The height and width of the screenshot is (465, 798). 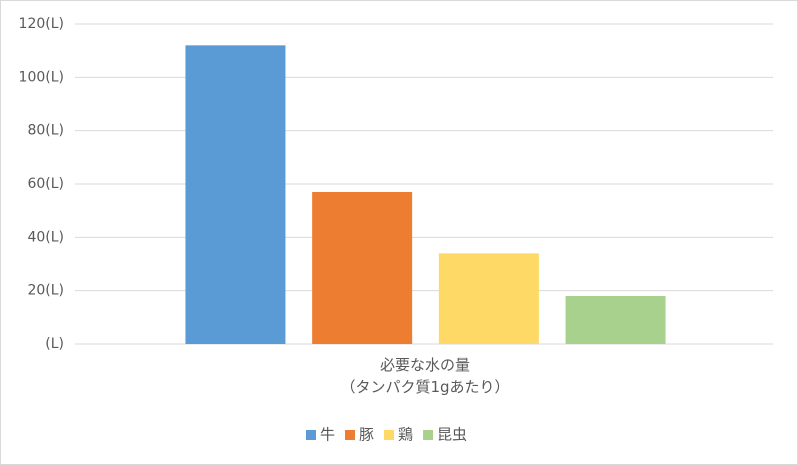 I want to click on legend-label: 鶏, so click(x=405, y=435).